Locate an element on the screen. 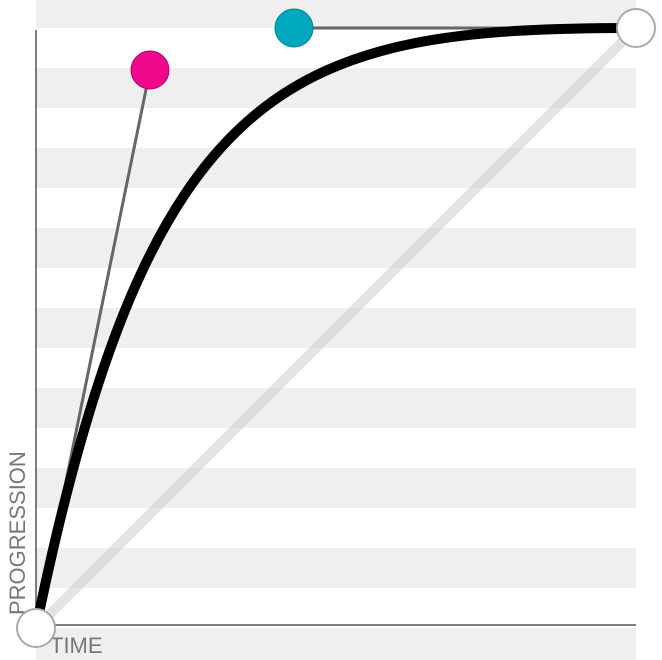 This screenshot has height=660, width=662. x-axis-label: TIME is located at coordinates (76, 645).